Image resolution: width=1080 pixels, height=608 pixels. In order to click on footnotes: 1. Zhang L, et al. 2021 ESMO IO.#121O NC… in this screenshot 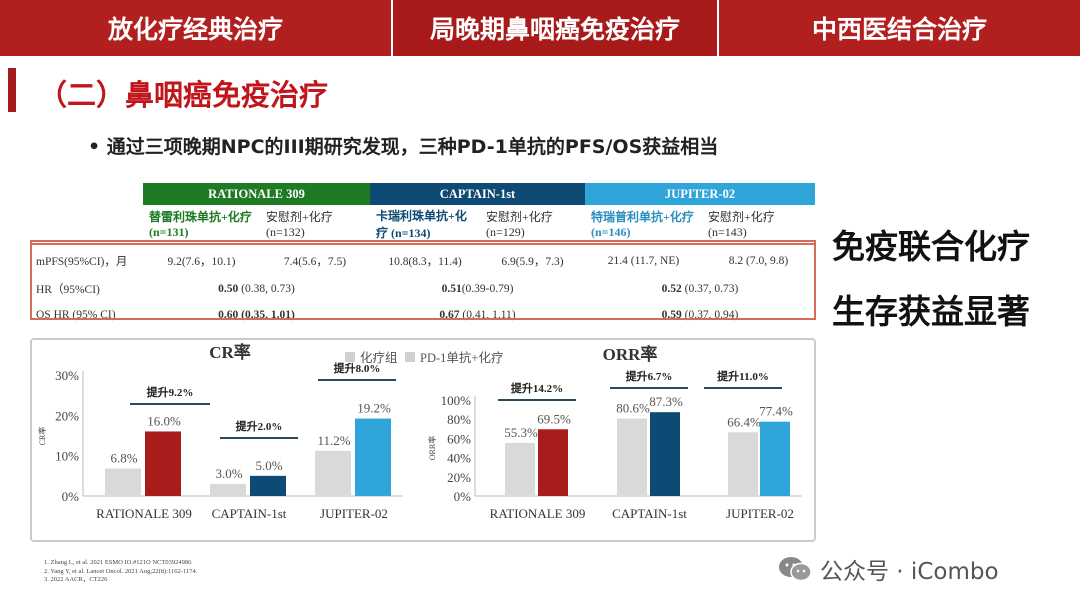, I will do `click(120, 572)`.